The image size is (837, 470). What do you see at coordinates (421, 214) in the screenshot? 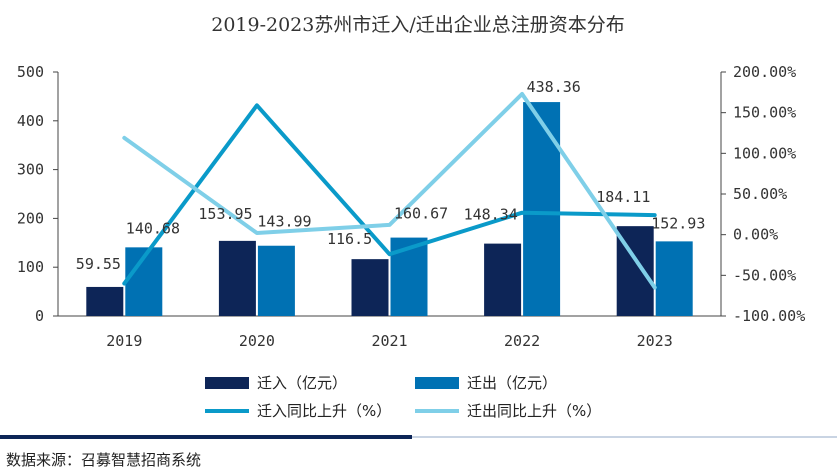
I see `data-label-out: 160.67` at bounding box center [421, 214].